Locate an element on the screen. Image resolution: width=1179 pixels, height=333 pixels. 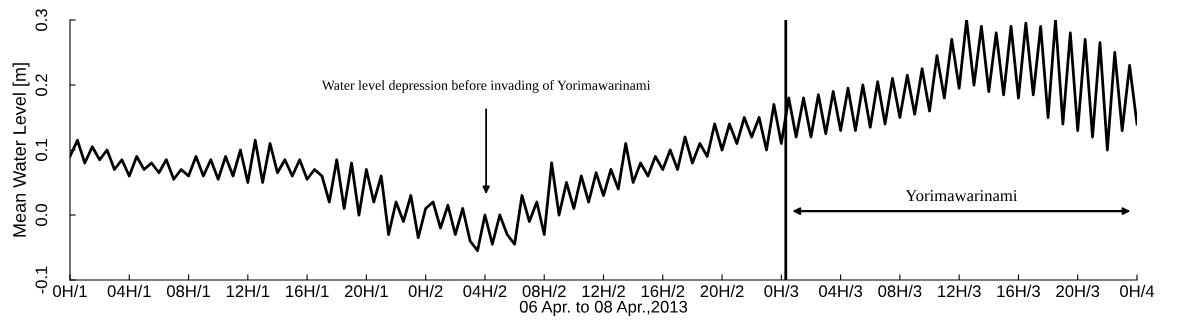
y-tick-label: 0.2 is located at coordinates (41, 85).